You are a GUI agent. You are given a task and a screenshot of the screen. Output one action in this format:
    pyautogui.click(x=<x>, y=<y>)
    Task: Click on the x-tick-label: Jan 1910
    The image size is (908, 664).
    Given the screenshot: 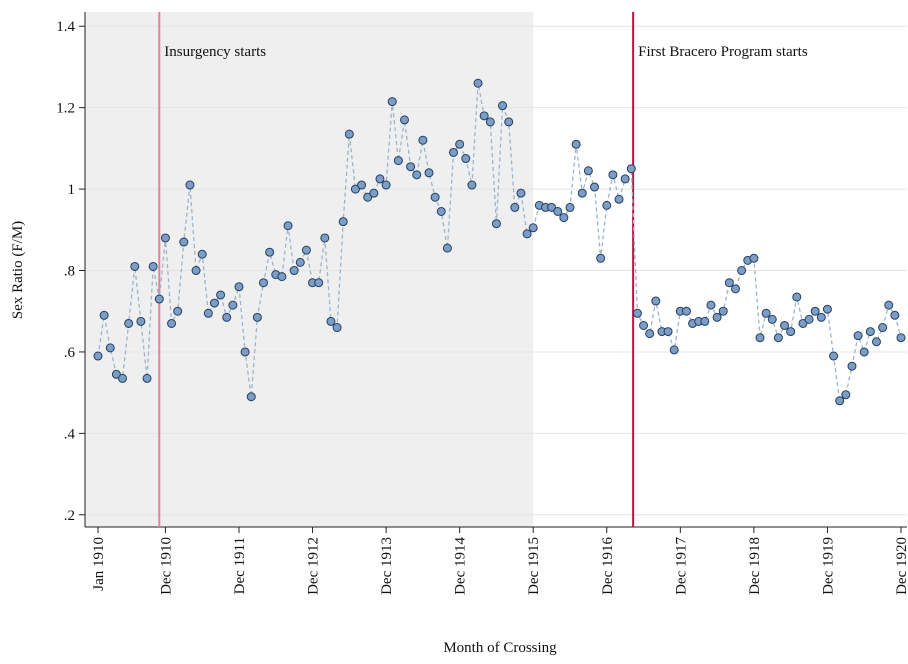 What is the action you would take?
    pyautogui.click(x=99, y=564)
    